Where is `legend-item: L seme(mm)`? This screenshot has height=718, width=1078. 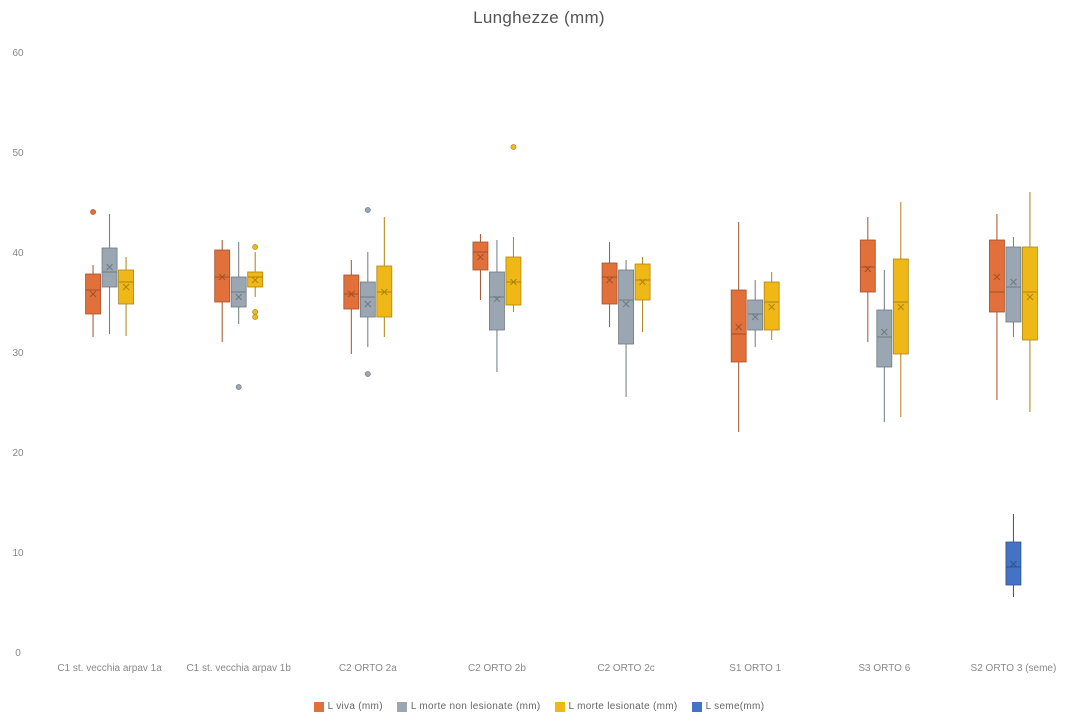
legend-item: L seme(mm) is located at coordinates (728, 706).